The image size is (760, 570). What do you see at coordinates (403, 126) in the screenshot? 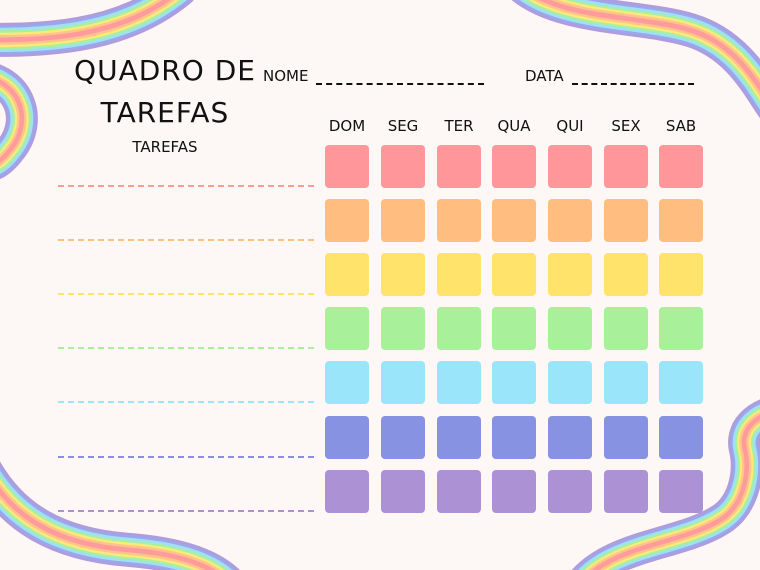
I see `day-header-seg: SEG` at bounding box center [403, 126].